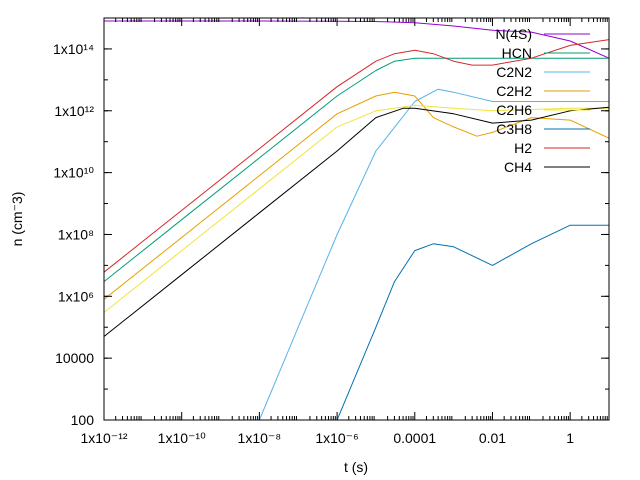  What do you see at coordinates (103, 438) in the screenshot?
I see `x-tick-label: 1x10⁻¹²` at bounding box center [103, 438].